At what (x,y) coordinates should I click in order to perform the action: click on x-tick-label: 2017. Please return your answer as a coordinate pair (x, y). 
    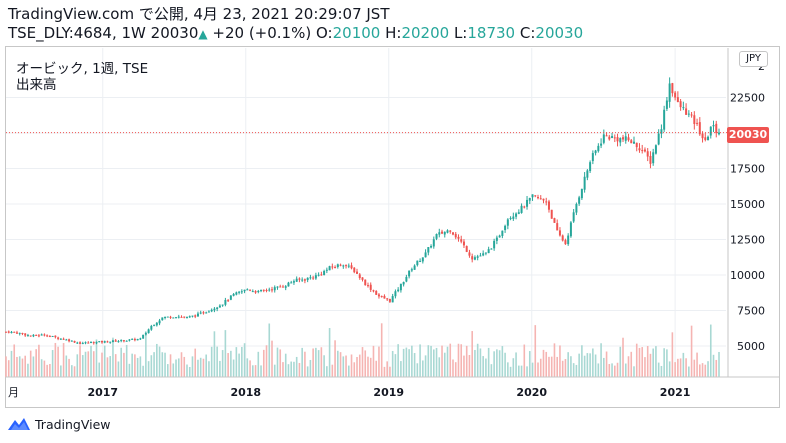
    Looking at the image, I should click on (102, 392).